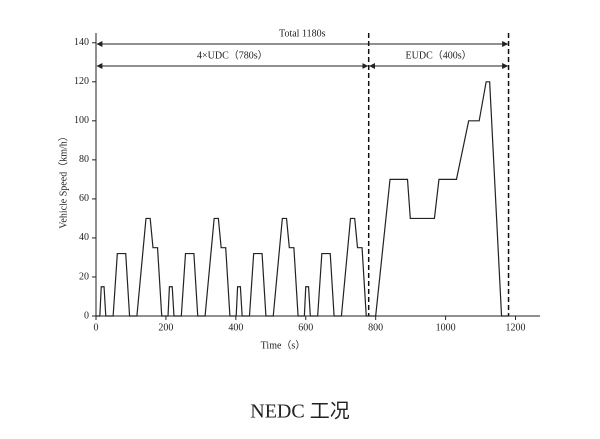  Describe the element at coordinates (375, 327) in the screenshot. I see `x-tick-label: 800` at that location.